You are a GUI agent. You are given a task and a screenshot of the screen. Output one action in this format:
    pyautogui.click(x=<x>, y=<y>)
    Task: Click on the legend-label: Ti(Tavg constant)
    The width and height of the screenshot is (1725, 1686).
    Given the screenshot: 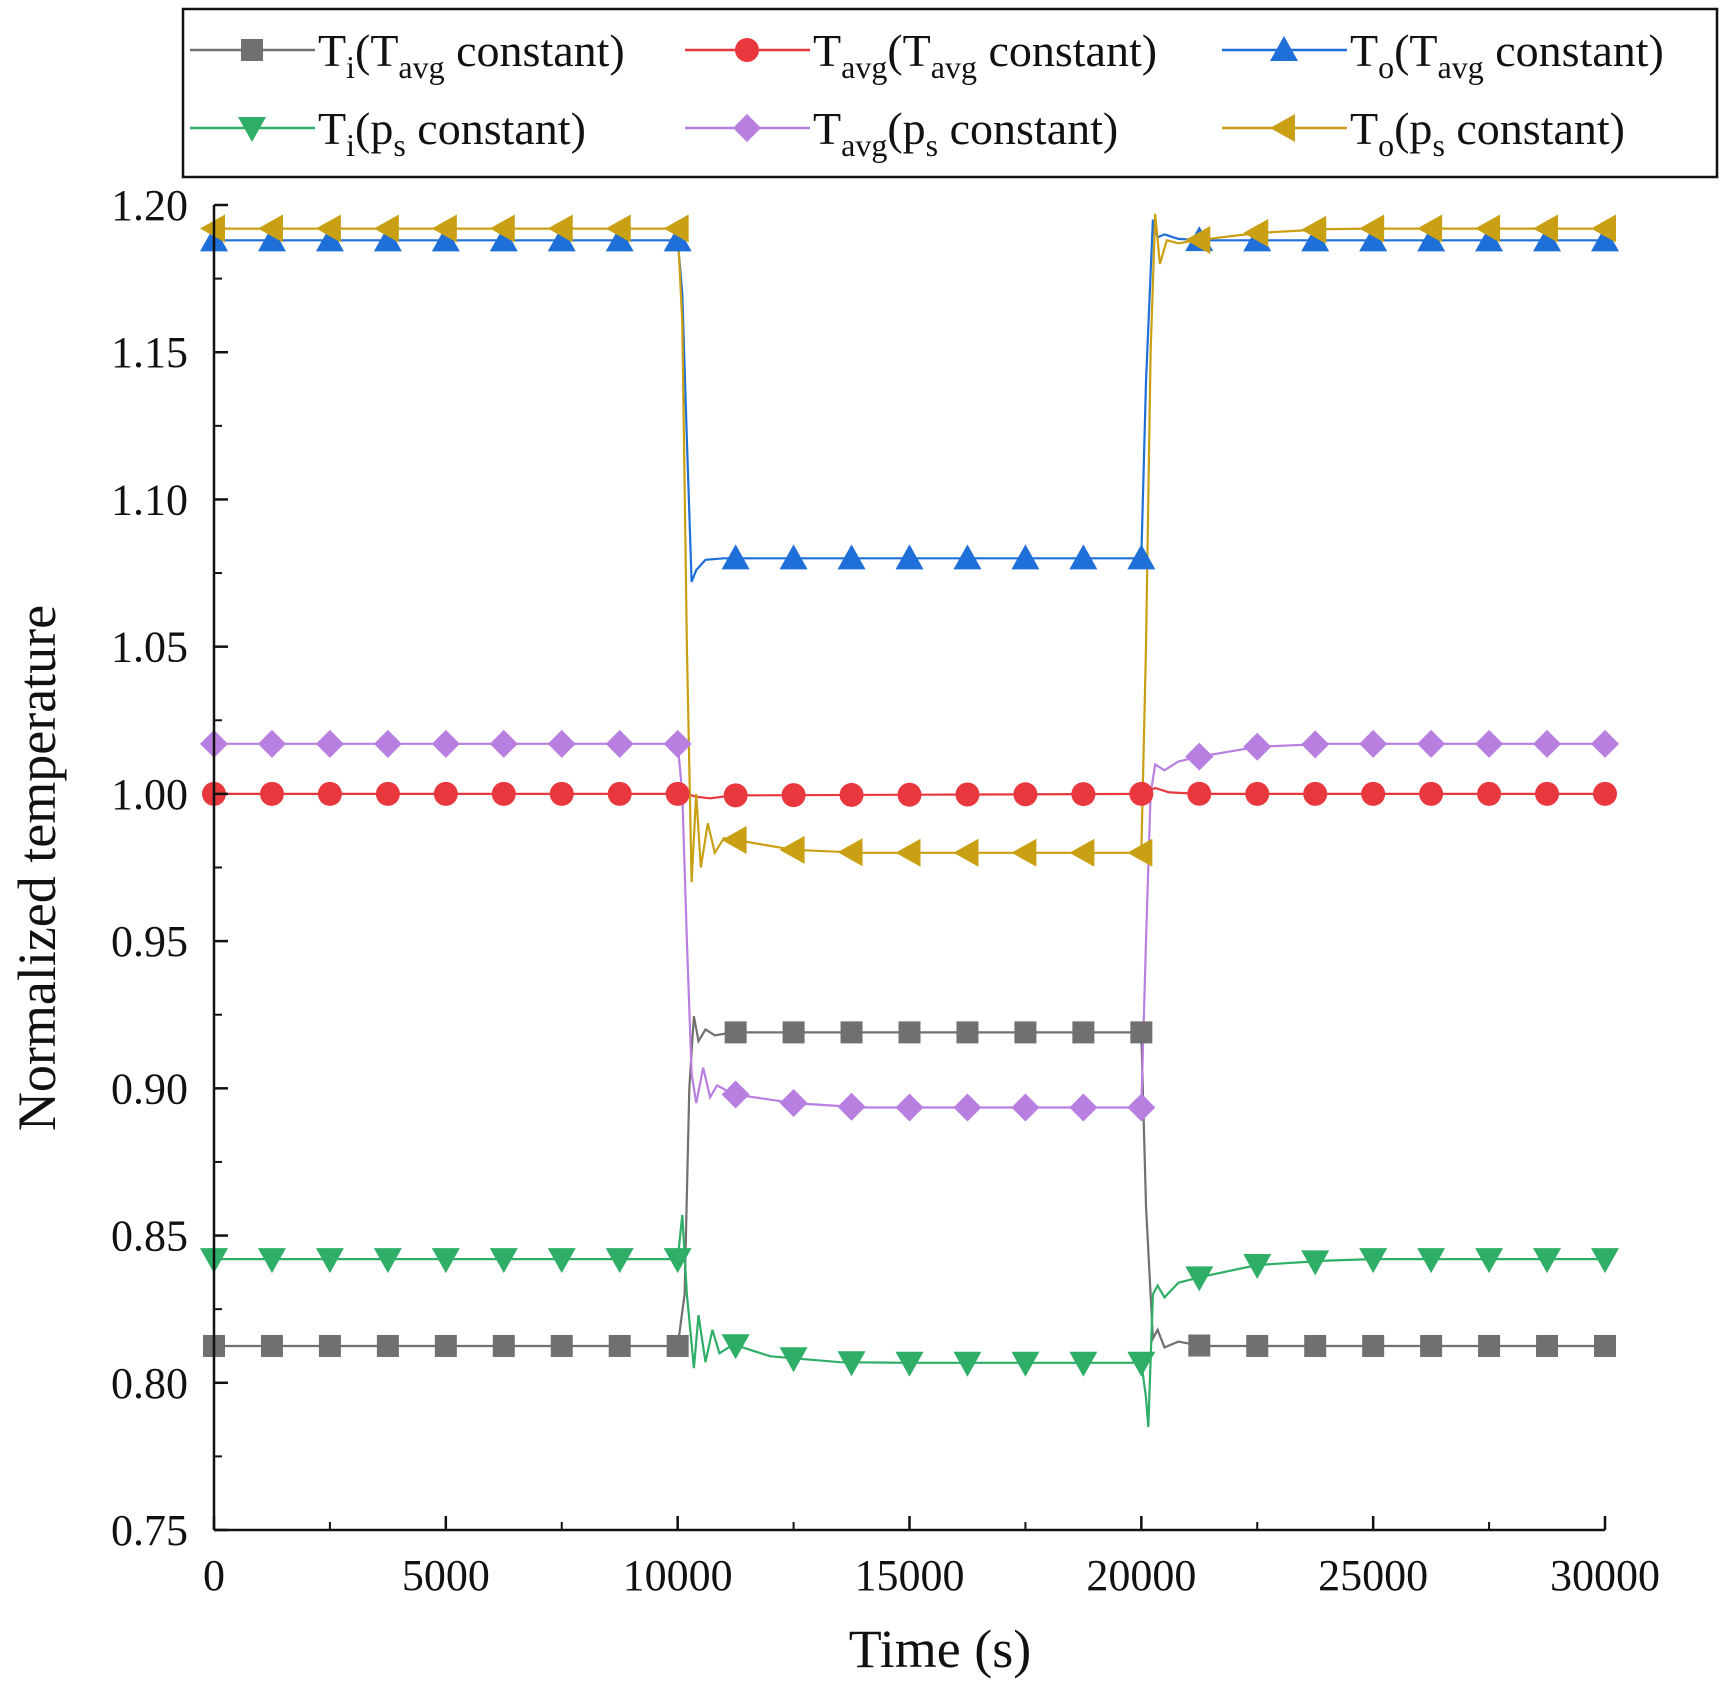 What is the action you would take?
    pyautogui.click(x=471, y=55)
    